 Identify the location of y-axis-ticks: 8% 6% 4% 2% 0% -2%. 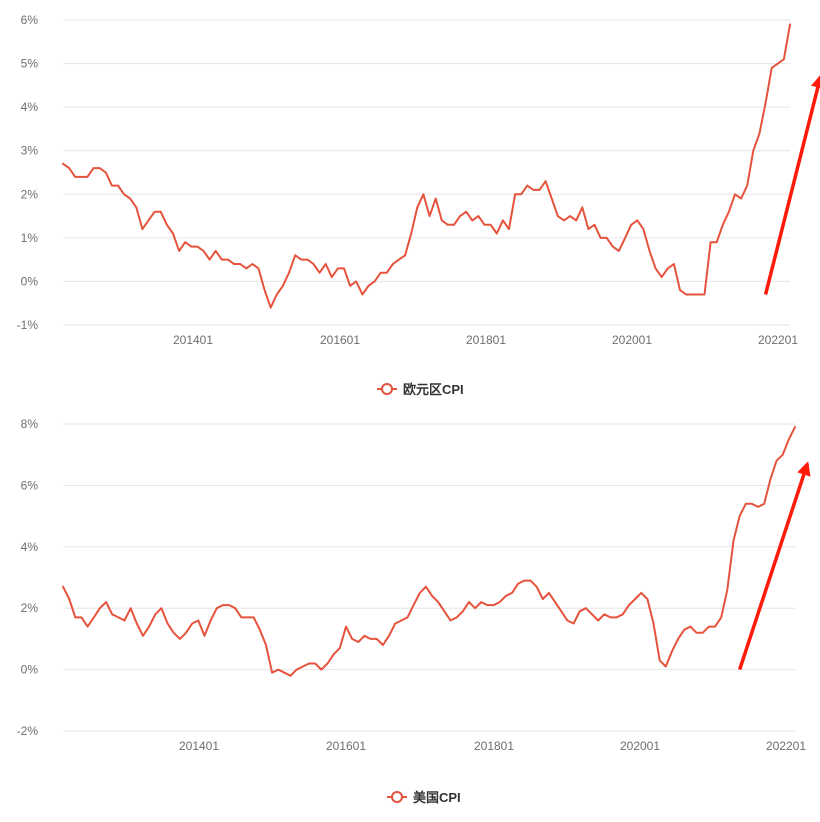
(28, 577).